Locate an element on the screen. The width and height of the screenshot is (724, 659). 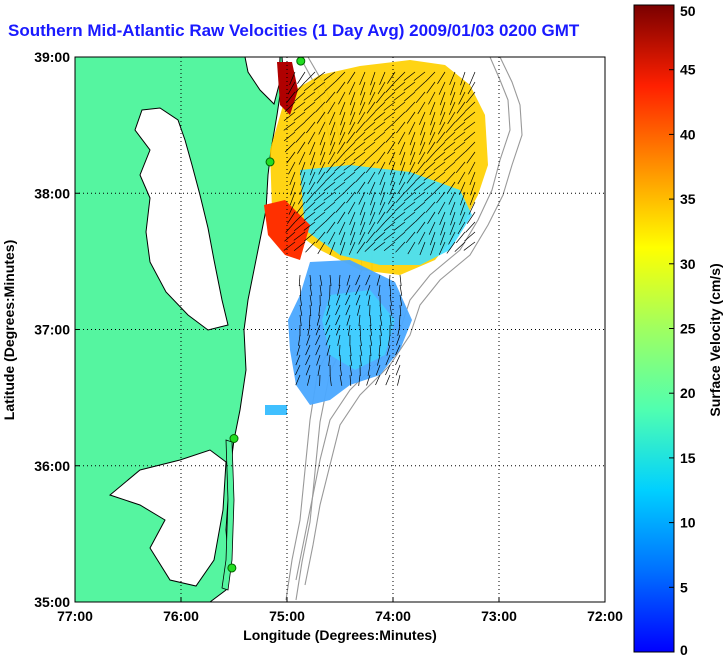
colorbar-tick-label: 45 is located at coordinates (688, 70).